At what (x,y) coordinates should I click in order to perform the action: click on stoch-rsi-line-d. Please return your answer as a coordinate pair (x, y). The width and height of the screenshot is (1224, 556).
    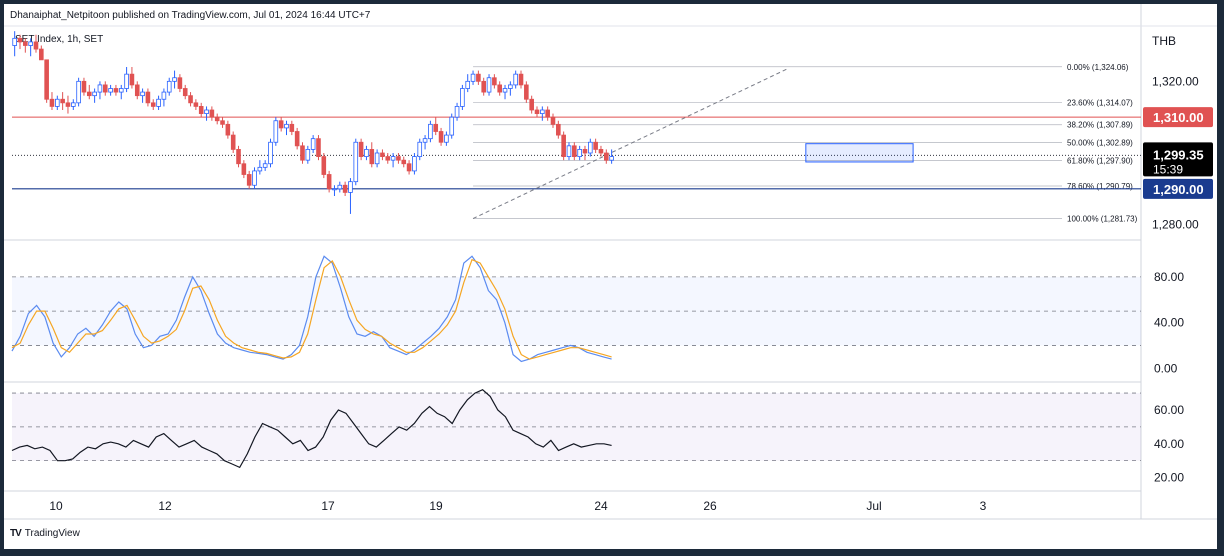
    Looking at the image, I should click on (311, 309).